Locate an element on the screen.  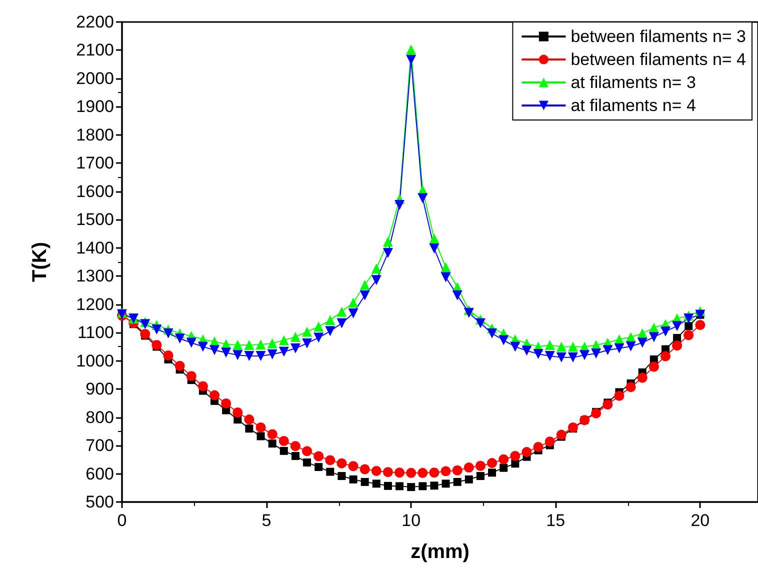
x-tick-label: 10 is located at coordinates (411, 520).